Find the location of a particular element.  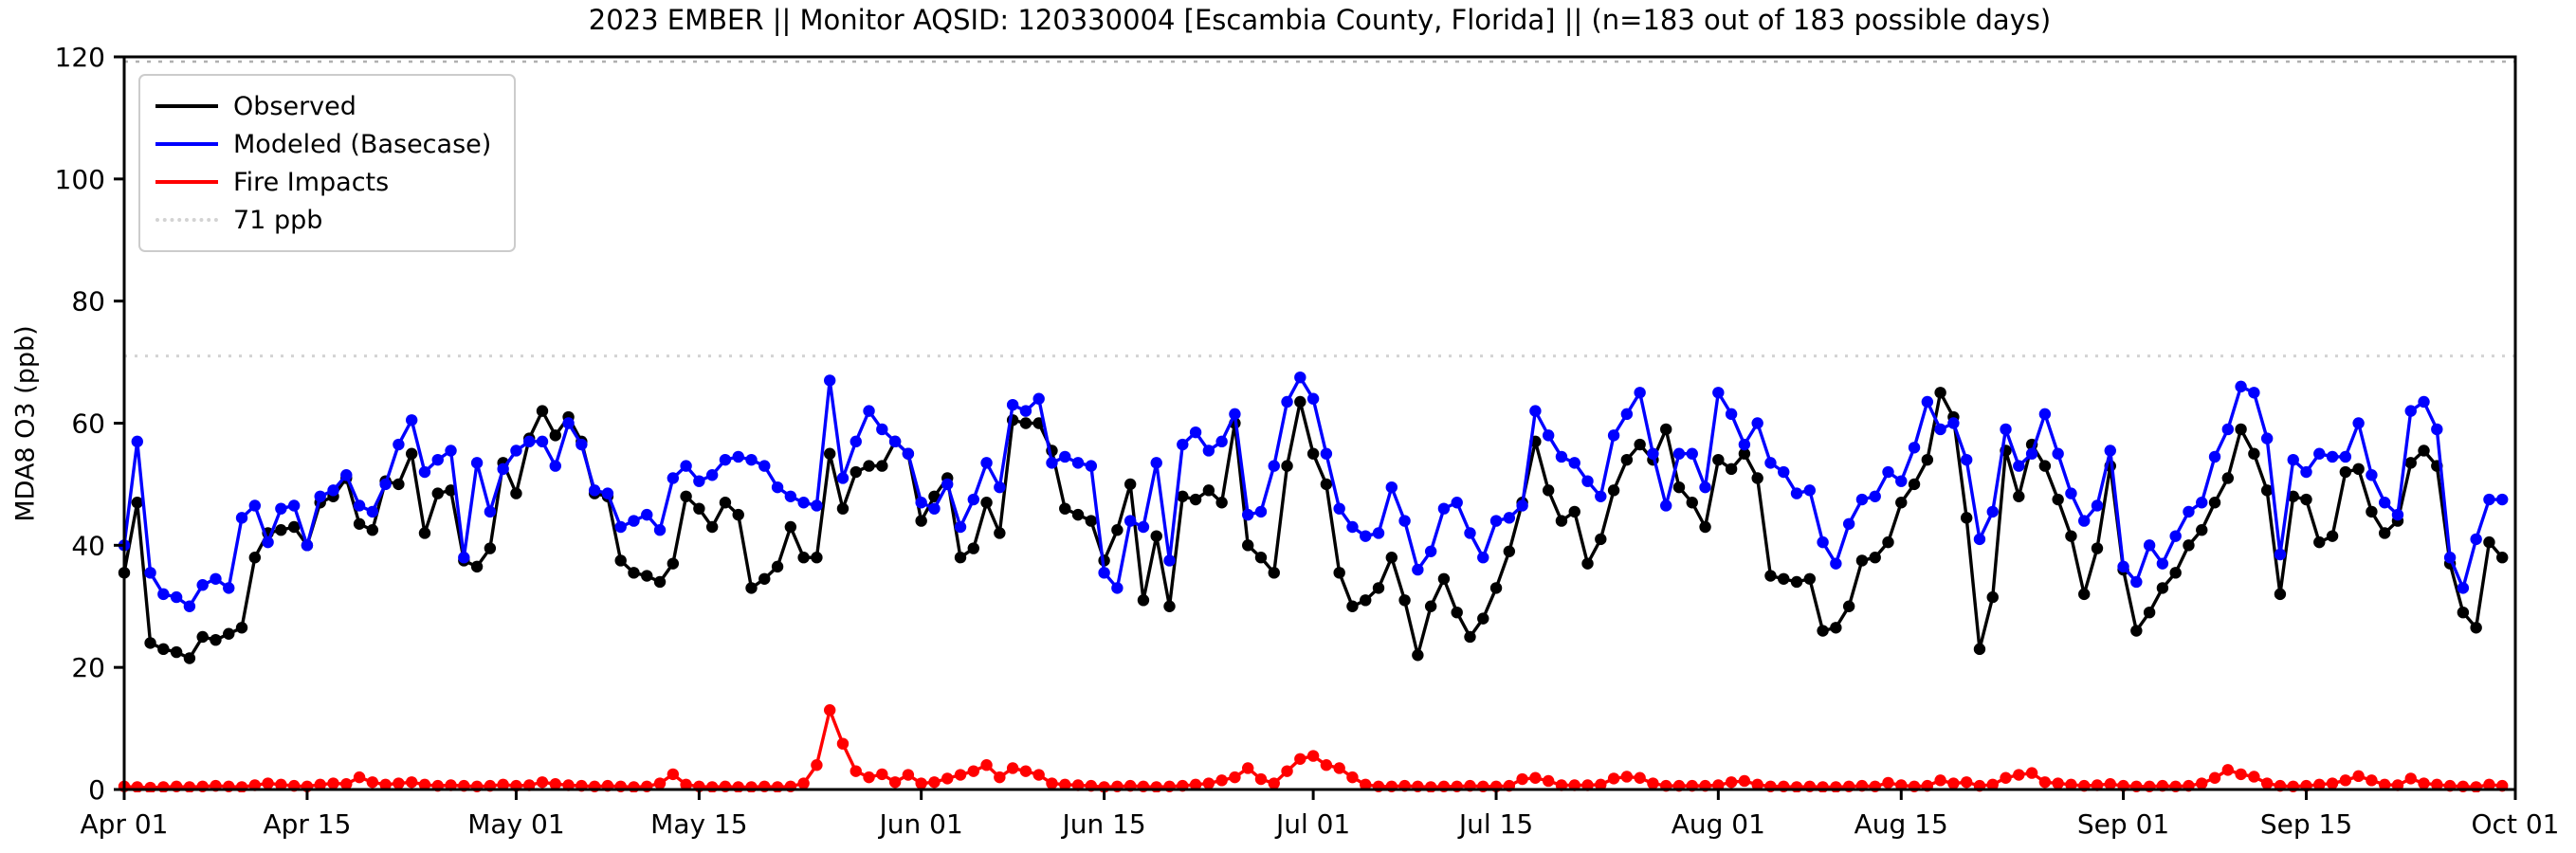

x-tick-label: Jul 15 is located at coordinates (1495, 824).